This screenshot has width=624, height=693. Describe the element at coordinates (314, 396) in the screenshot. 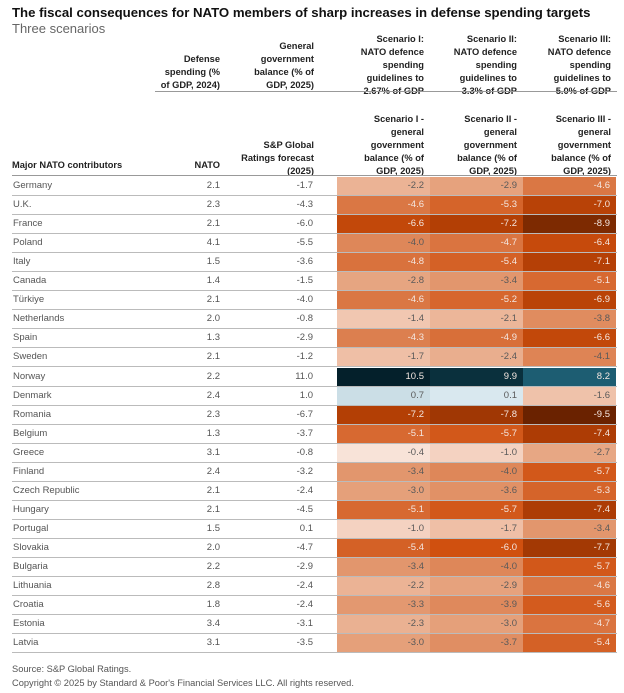

I see `table-row: Denmark 2.4 1.0 0.7 0.1 -1.6` at that location.